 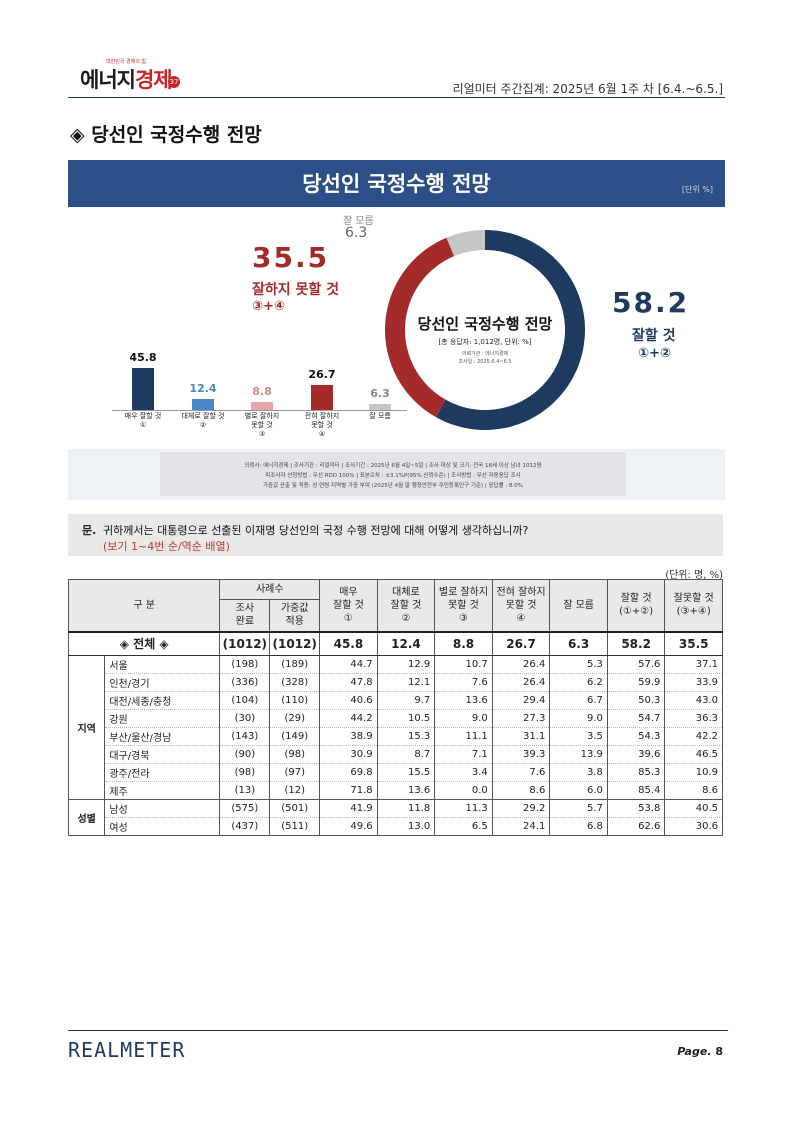 I want to click on row-value: 41.9, so click(x=348, y=808).